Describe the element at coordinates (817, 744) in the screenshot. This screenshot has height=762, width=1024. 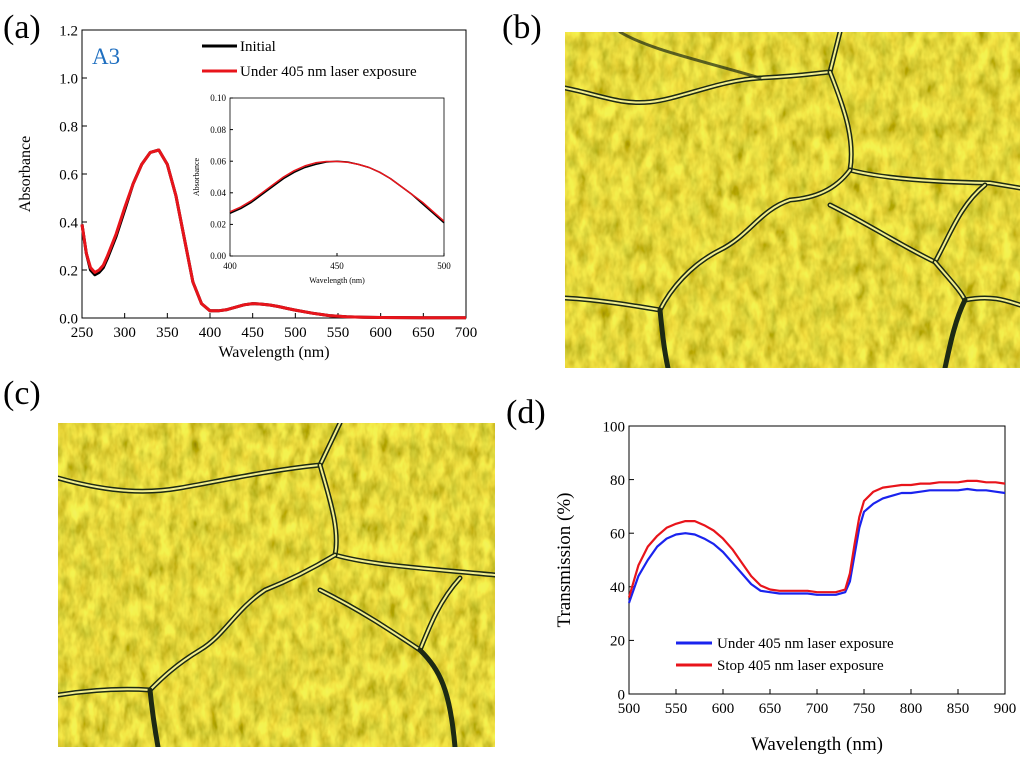
I see `x-axis-title-d: Wavelength (nm)` at that location.